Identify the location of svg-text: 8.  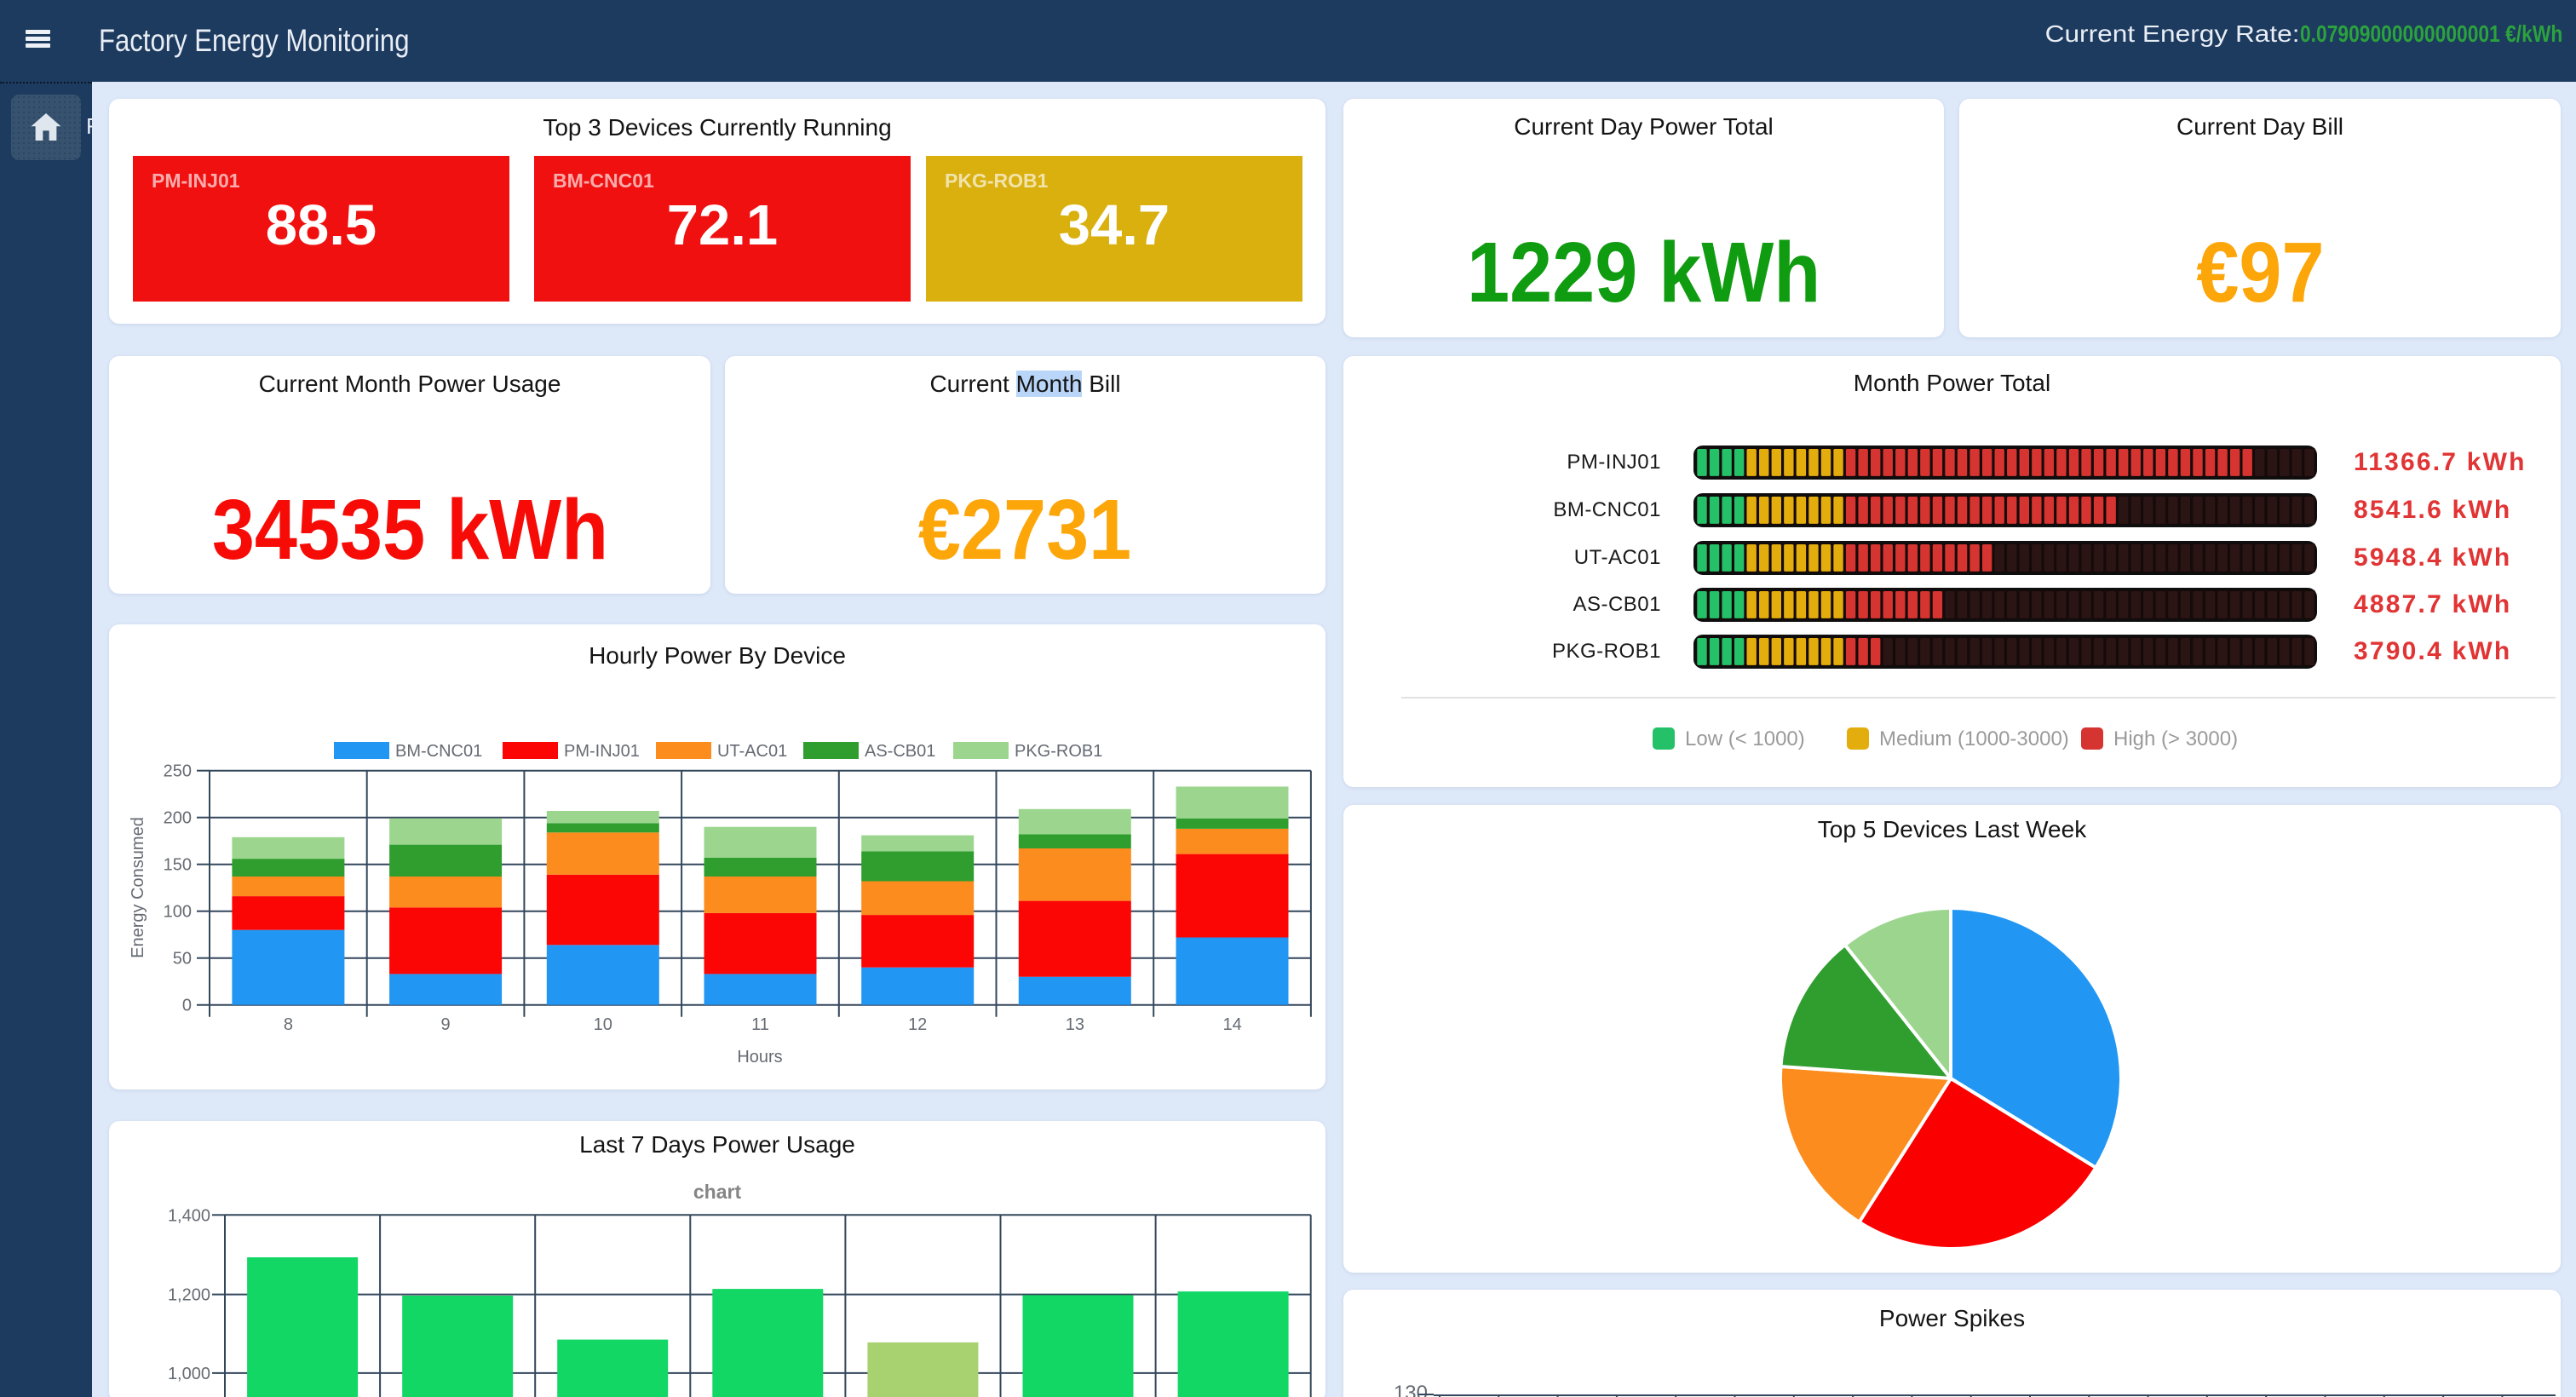
(289, 1024).